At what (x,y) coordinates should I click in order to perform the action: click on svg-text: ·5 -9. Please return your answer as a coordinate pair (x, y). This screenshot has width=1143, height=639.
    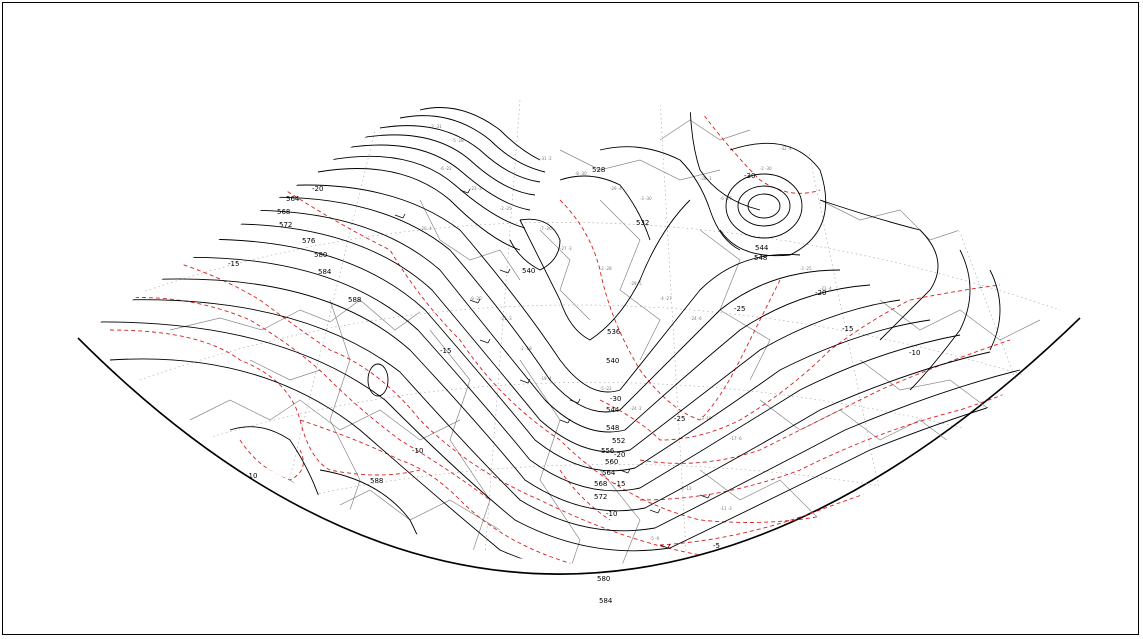
    Looking at the image, I should click on (655, 538).